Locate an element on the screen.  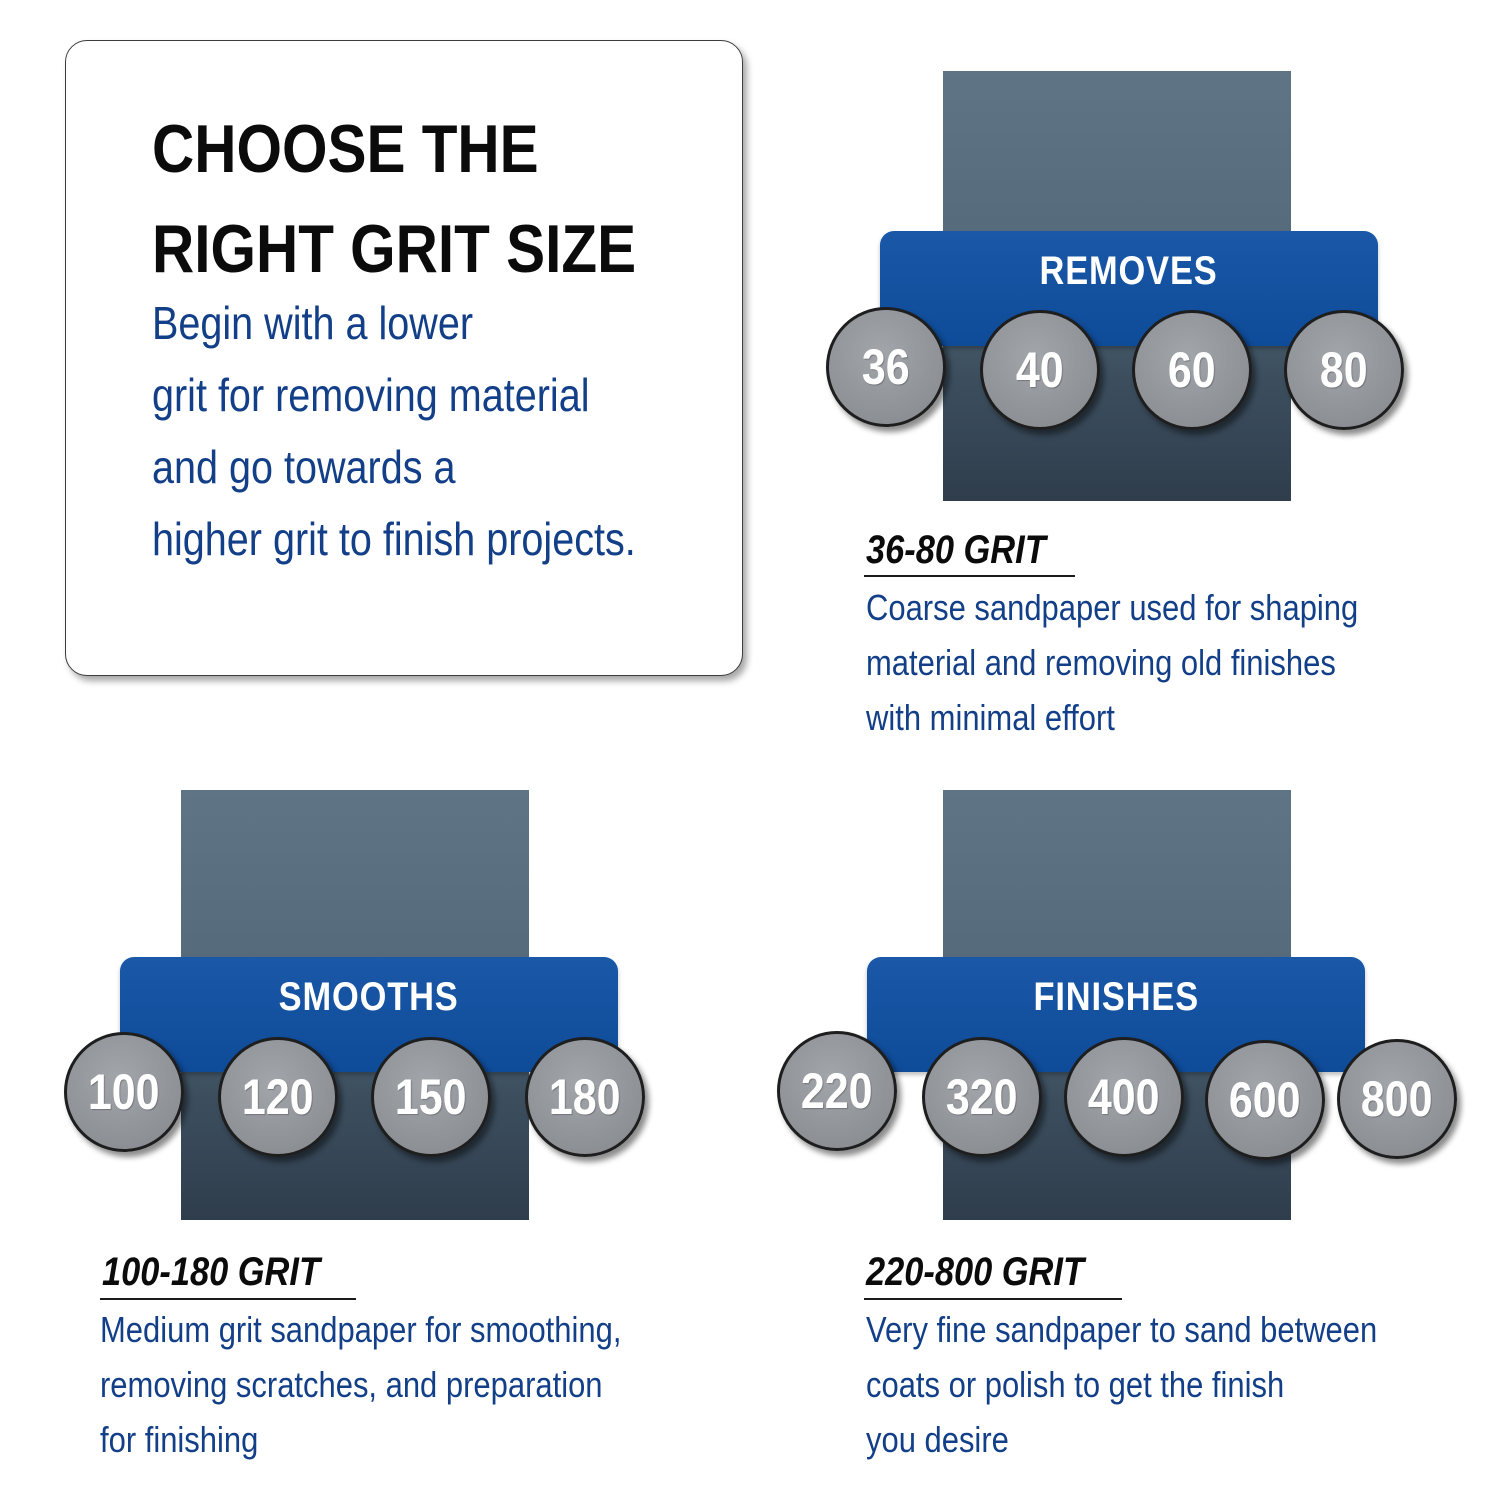
grit-value: 36 is located at coordinates (886, 367).